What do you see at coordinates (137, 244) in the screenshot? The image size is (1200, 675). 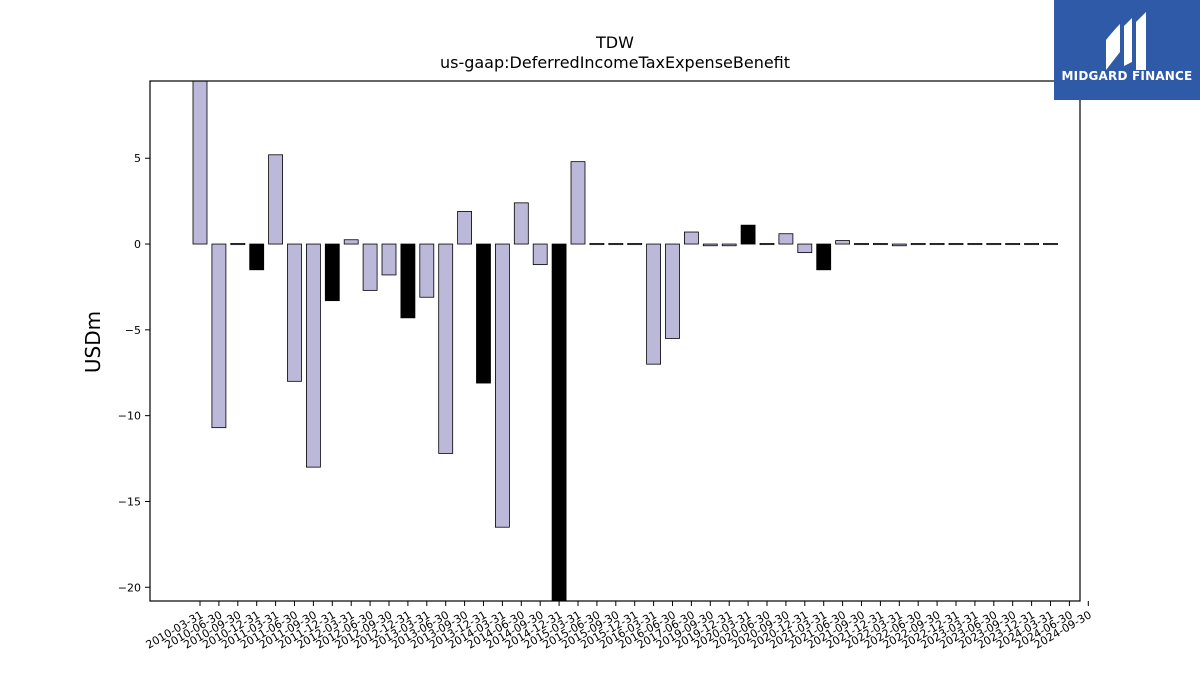 I see `y-tick-label: 0` at bounding box center [137, 244].